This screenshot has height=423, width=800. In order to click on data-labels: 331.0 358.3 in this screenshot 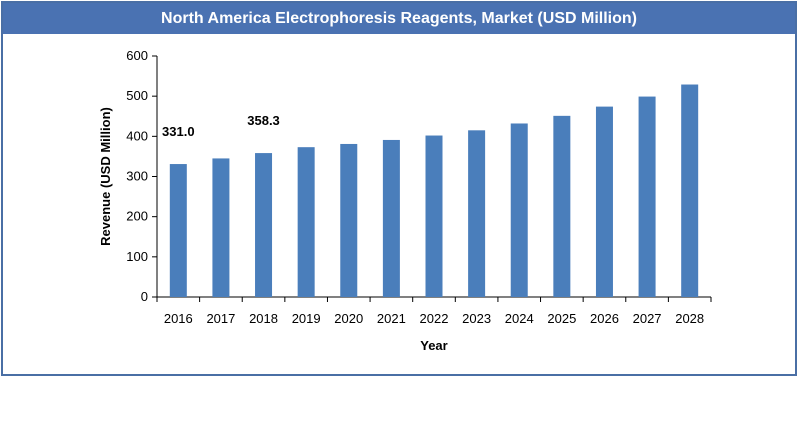, I will do `click(221, 126)`.